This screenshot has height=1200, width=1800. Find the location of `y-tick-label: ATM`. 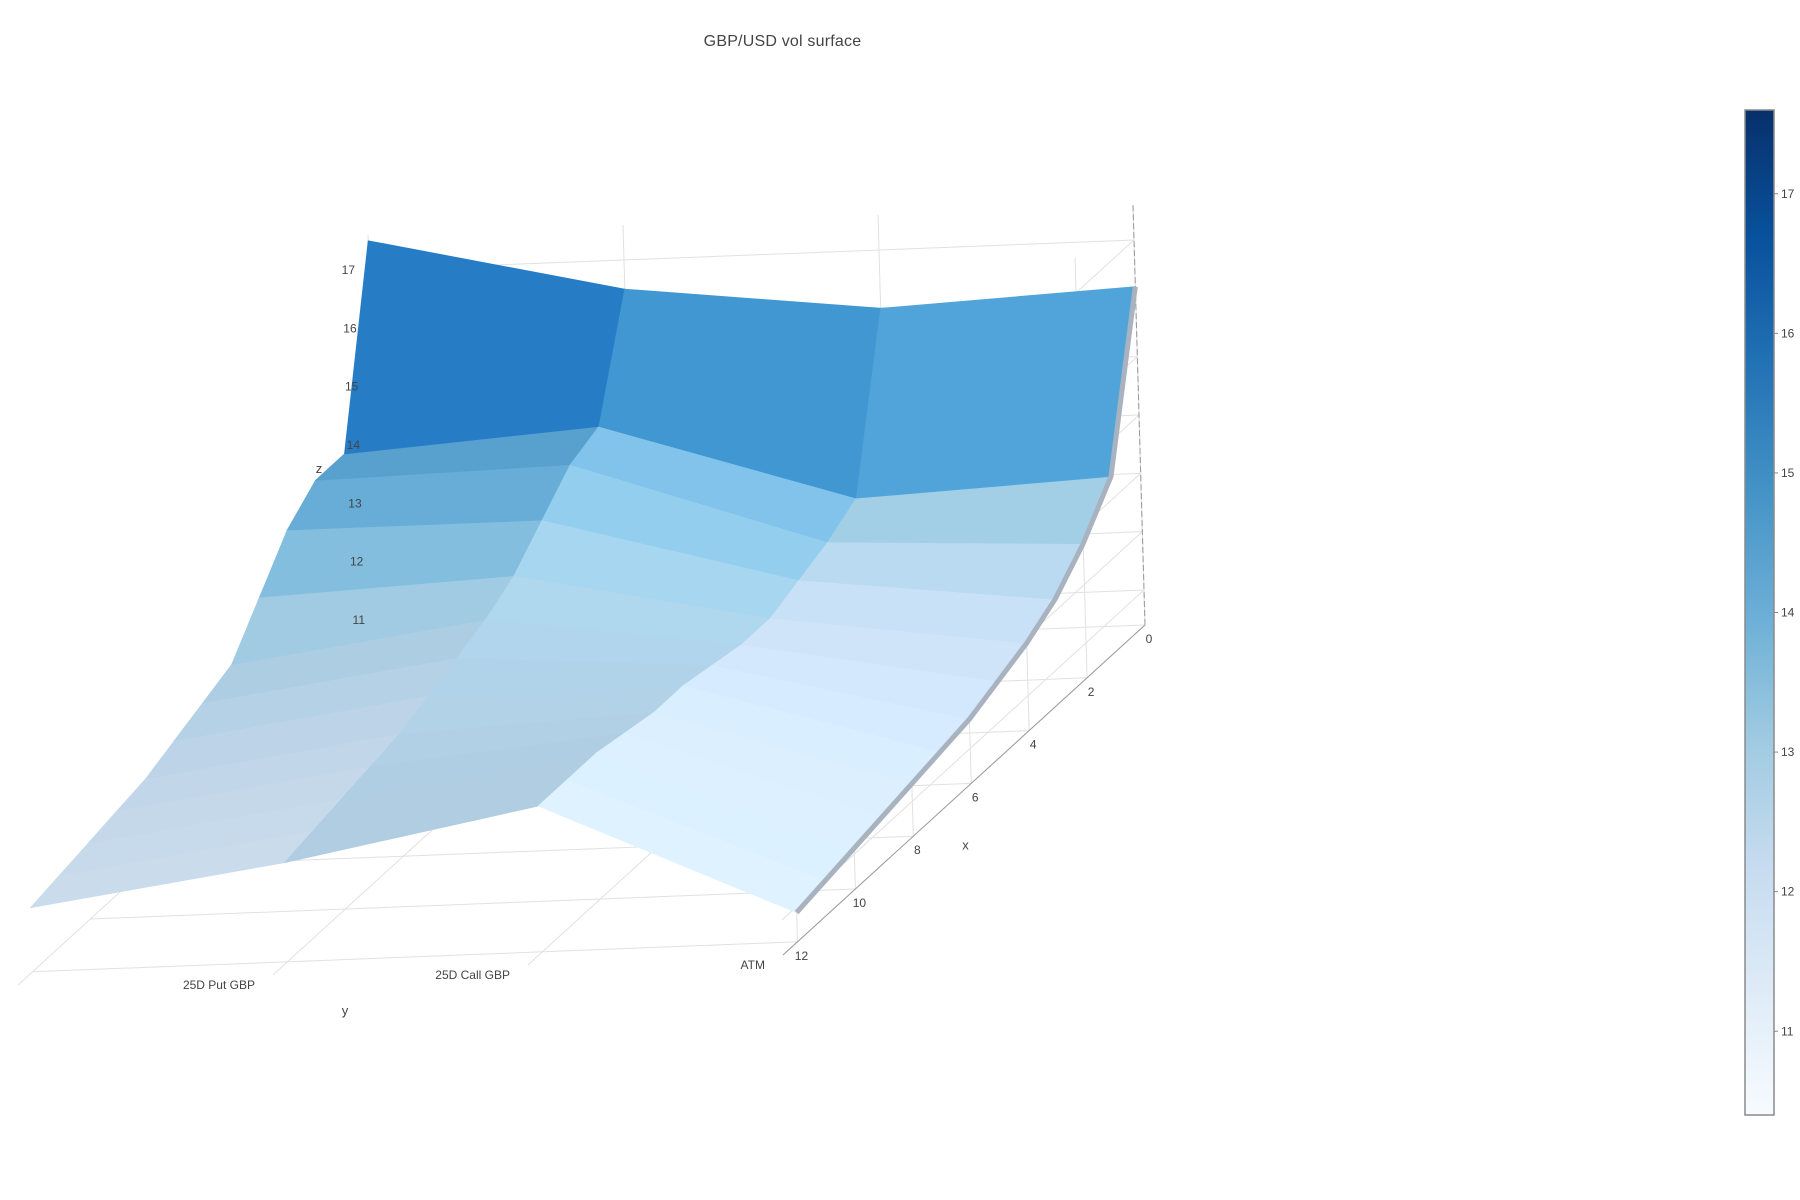

y-tick-label: ATM is located at coordinates (753, 965).